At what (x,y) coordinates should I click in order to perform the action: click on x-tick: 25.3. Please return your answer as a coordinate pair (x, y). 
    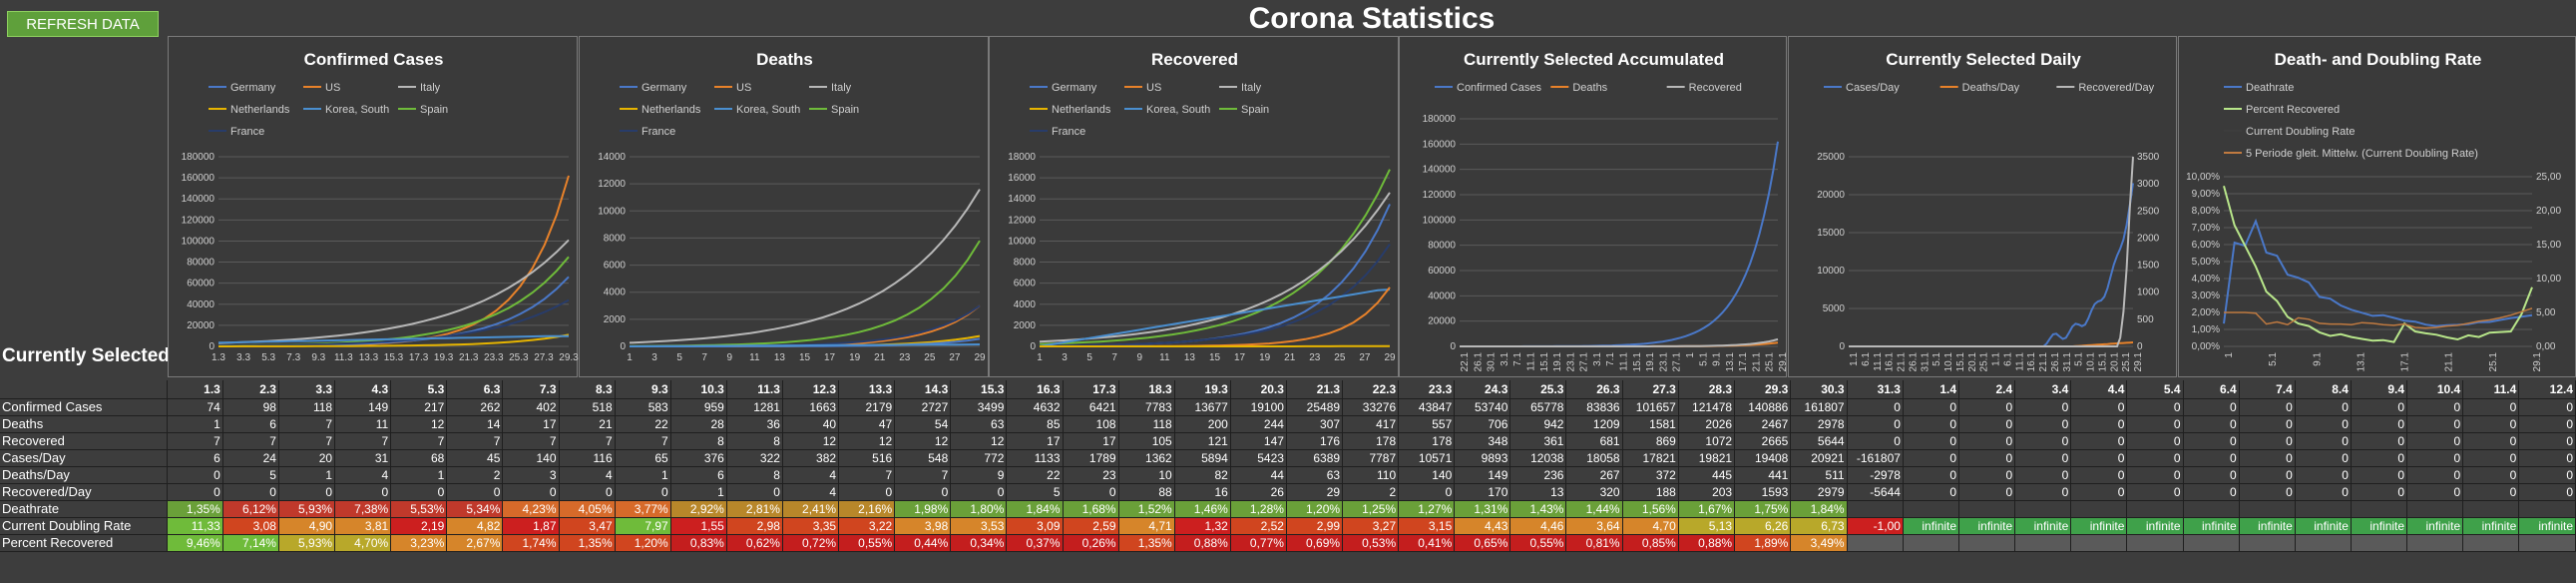
    Looking at the image, I should click on (519, 357).